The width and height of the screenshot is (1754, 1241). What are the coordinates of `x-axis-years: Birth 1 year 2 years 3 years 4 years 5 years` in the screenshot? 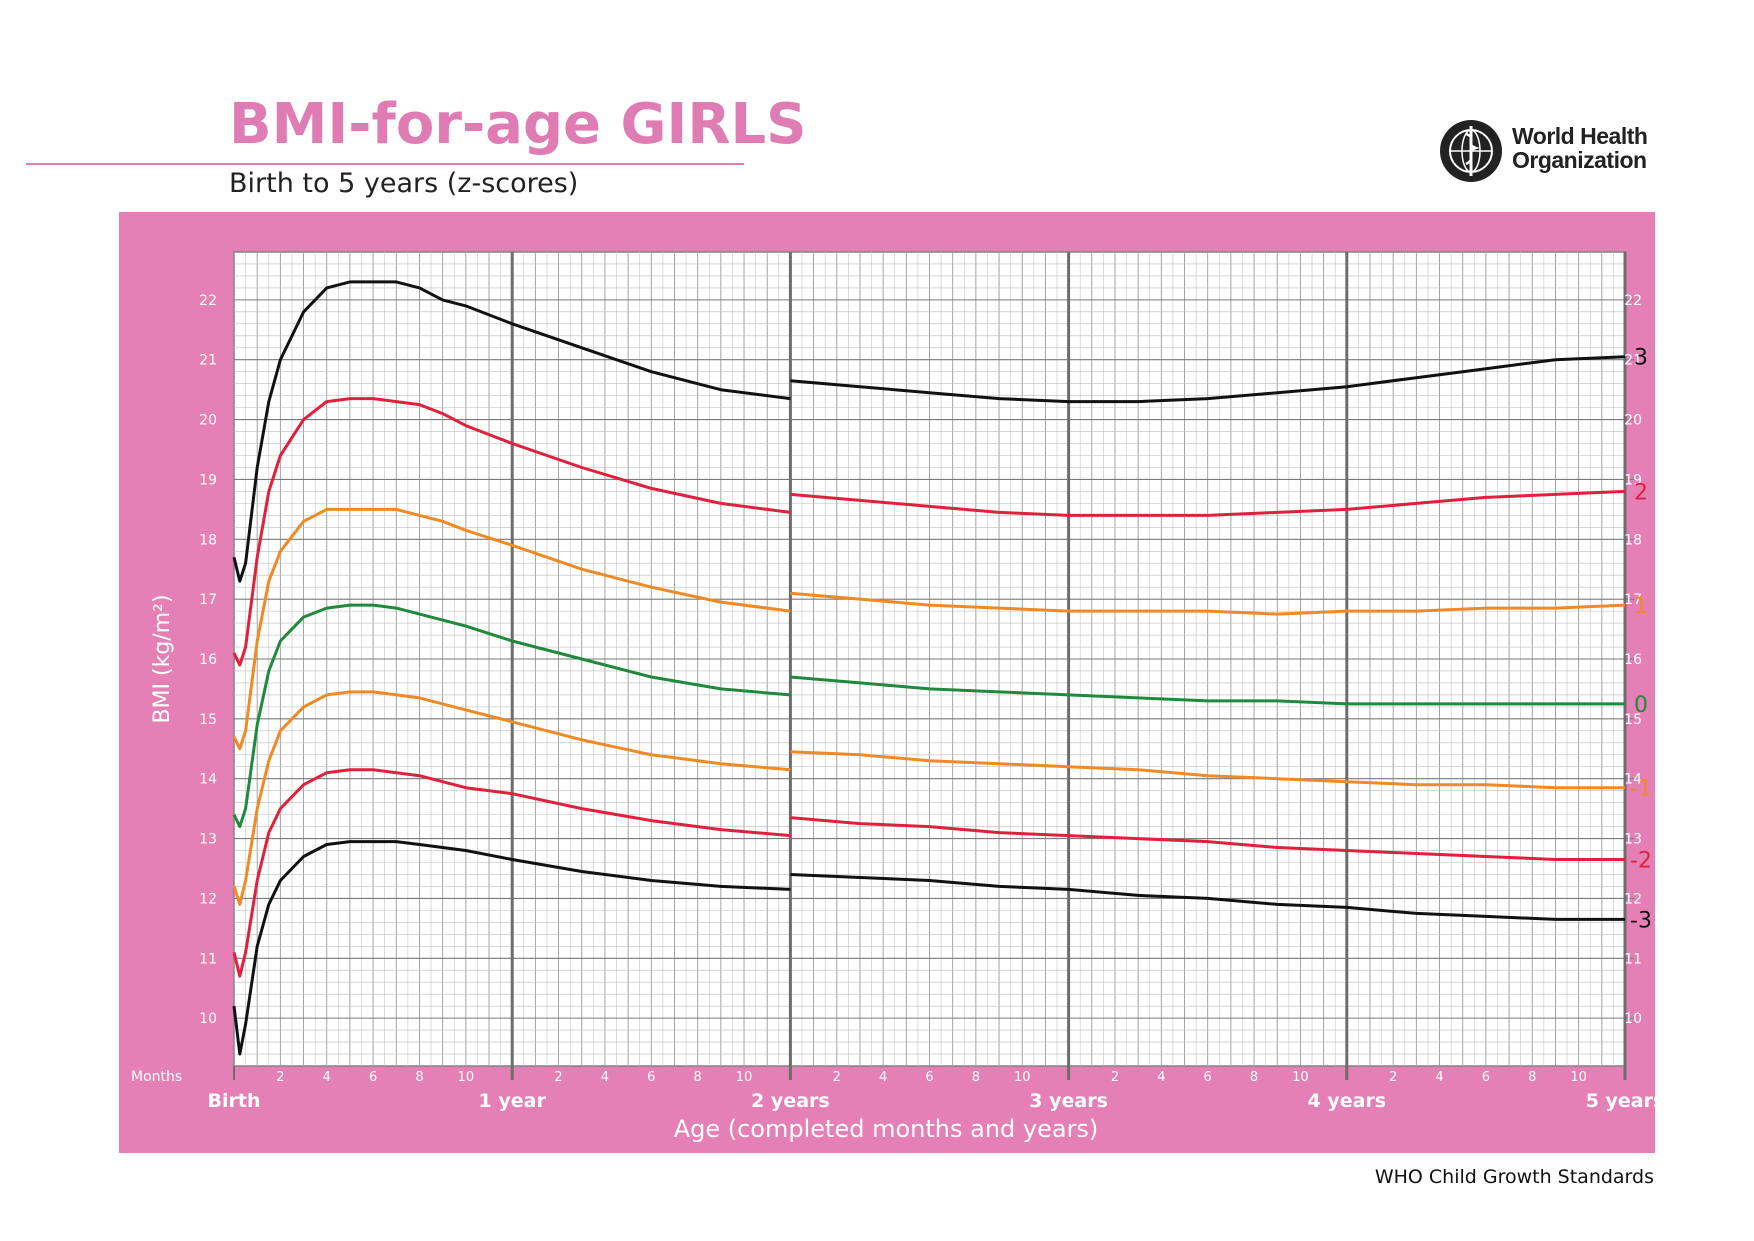 It's located at (936, 1101).